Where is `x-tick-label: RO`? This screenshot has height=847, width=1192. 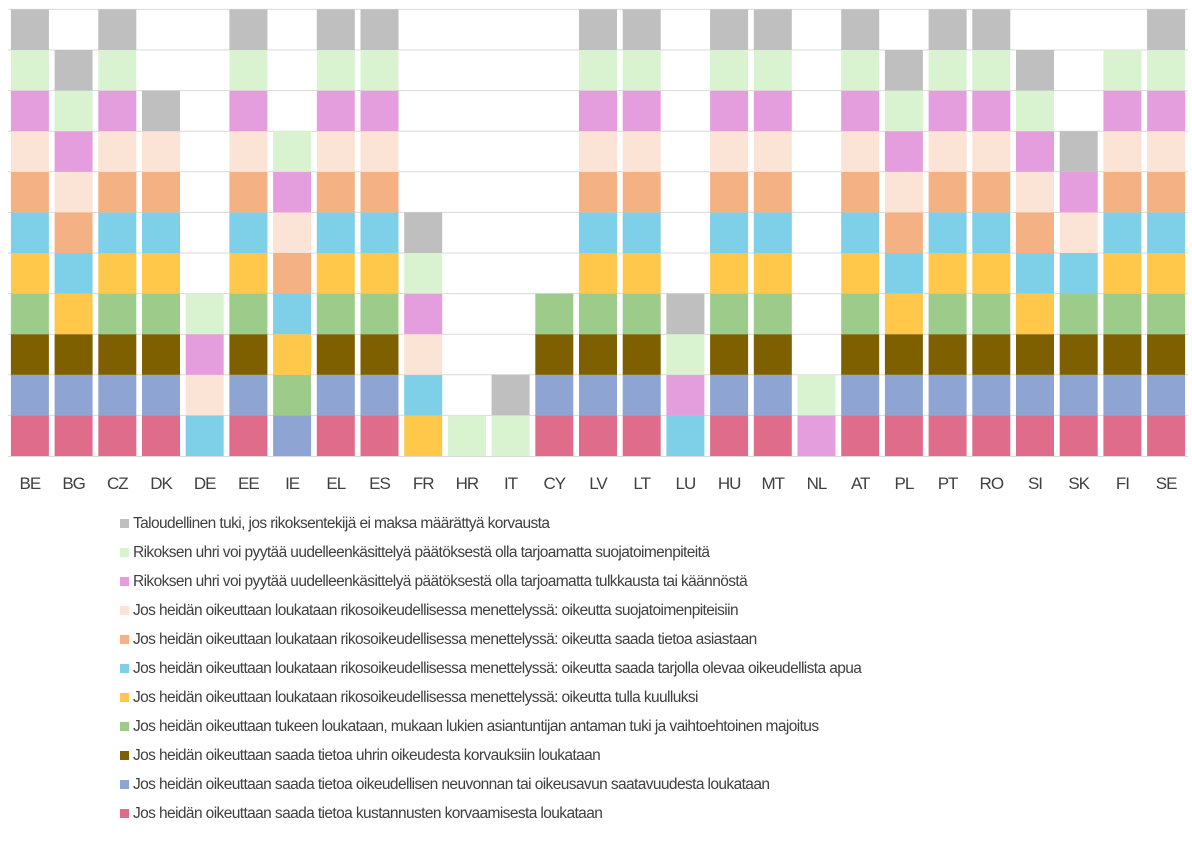 x-tick-label: RO is located at coordinates (992, 483).